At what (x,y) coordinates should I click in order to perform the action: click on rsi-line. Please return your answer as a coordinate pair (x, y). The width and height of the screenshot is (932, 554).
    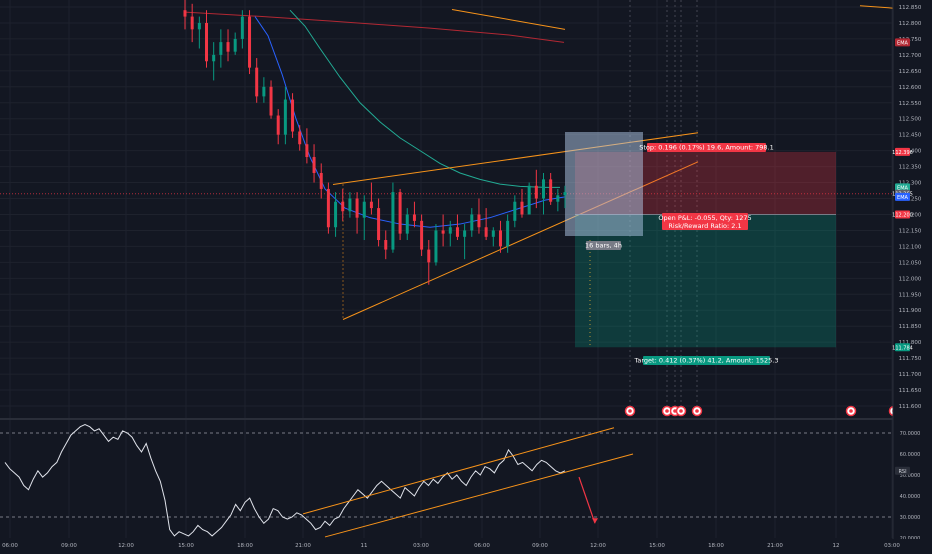
    Looking at the image, I should click on (285, 480).